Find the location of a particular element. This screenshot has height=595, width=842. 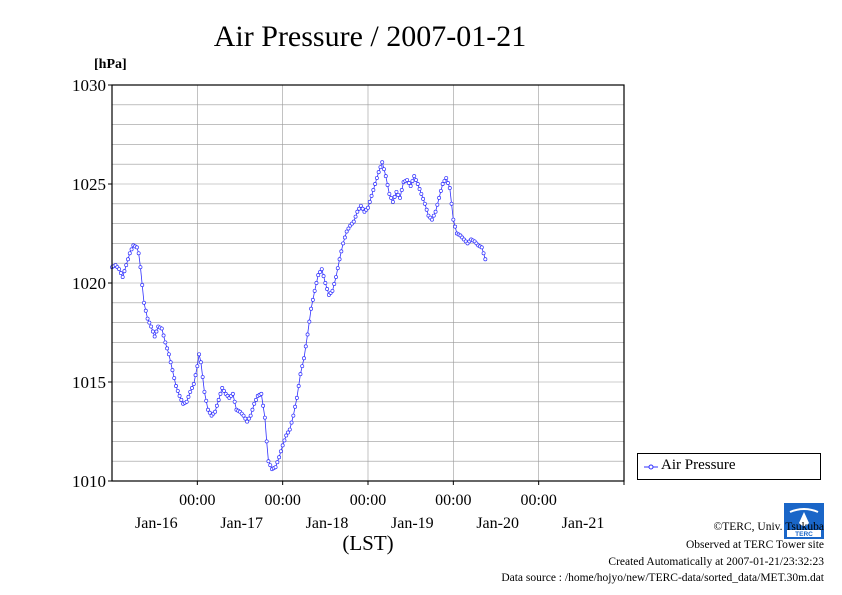

x-tick-date-label: Jan-16 is located at coordinates (156, 523).